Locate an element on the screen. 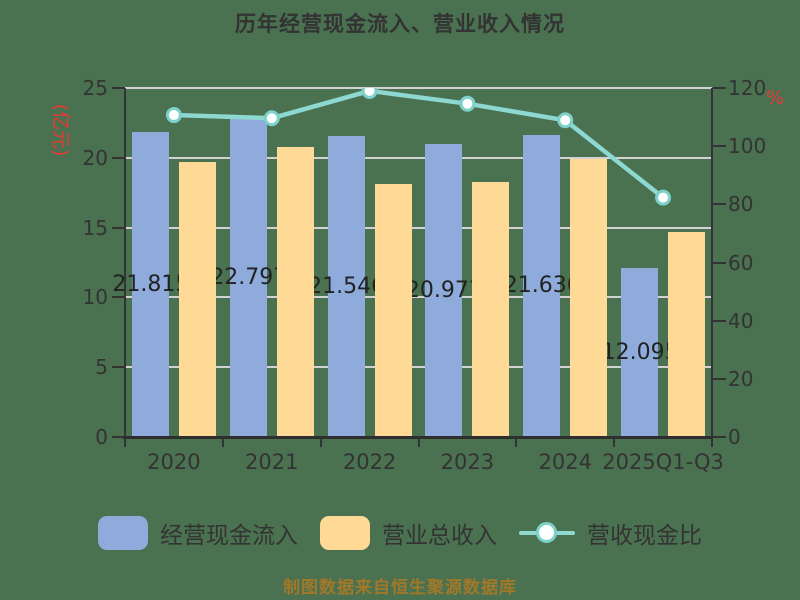 The height and width of the screenshot is (600, 800). right-axis-line is located at coordinates (712, 263).